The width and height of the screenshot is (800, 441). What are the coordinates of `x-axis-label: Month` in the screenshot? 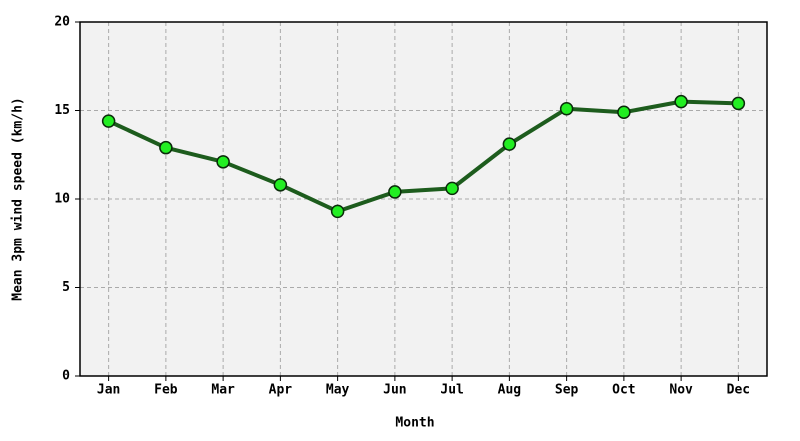 It's located at (414, 423).